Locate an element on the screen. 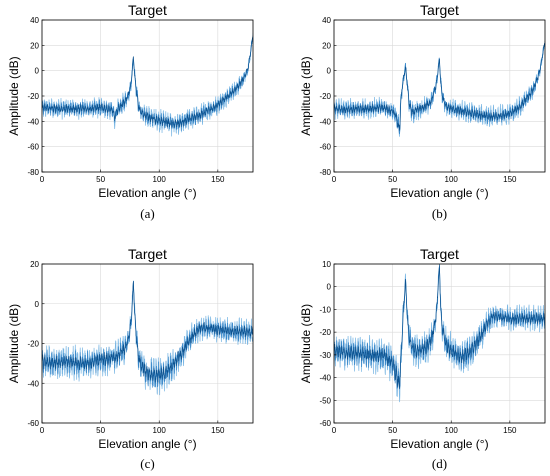  panel-caption: (a) is located at coordinates (147, 213).